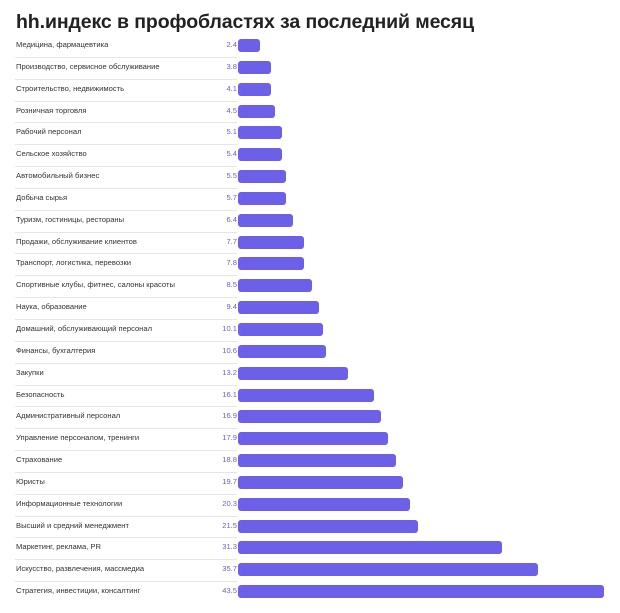 The width and height of the screenshot is (620, 613). What do you see at coordinates (72, 525) in the screenshot?
I see `category-label: Высший и средний менеджмент` at bounding box center [72, 525].